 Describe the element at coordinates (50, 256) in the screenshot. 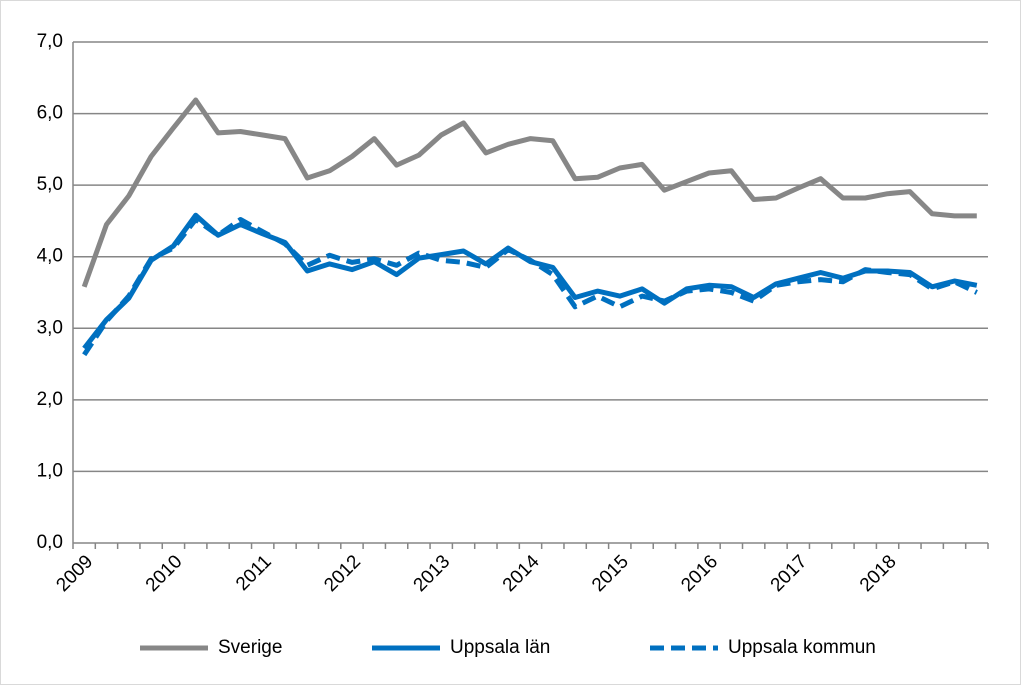

I see `y-tick-label: 4,0` at that location.